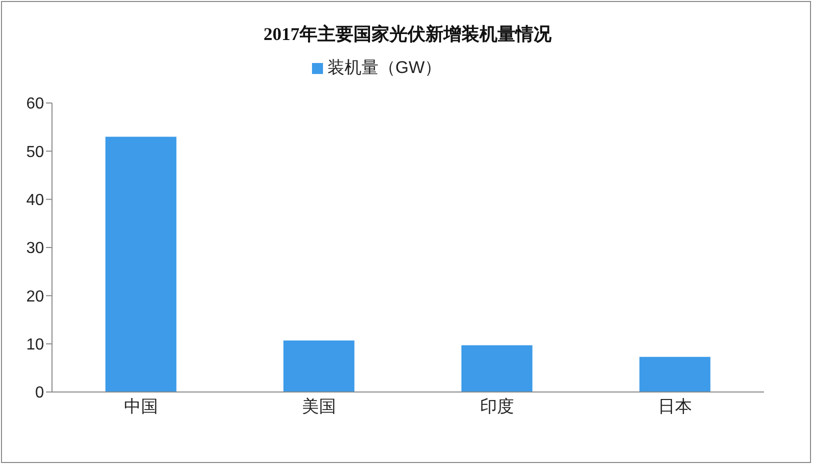 This screenshot has height=467, width=815. Describe the element at coordinates (35, 345) in the screenshot. I see `y-tick-label: 10` at that location.